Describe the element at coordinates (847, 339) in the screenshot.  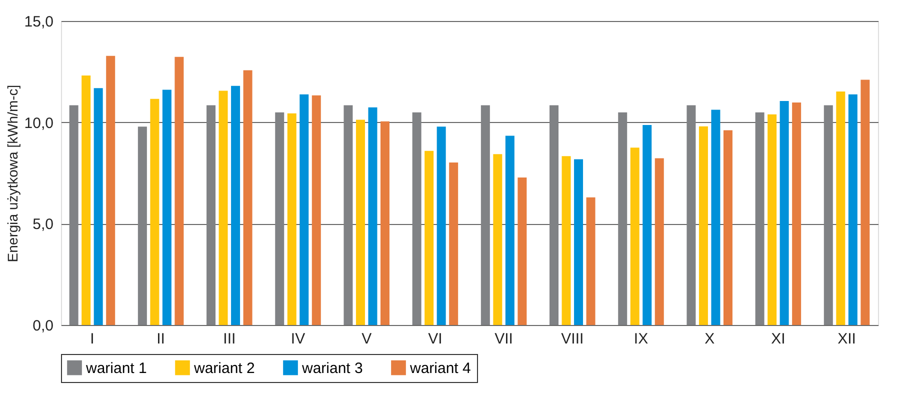
I see `x-tick-label: XII` at that location.